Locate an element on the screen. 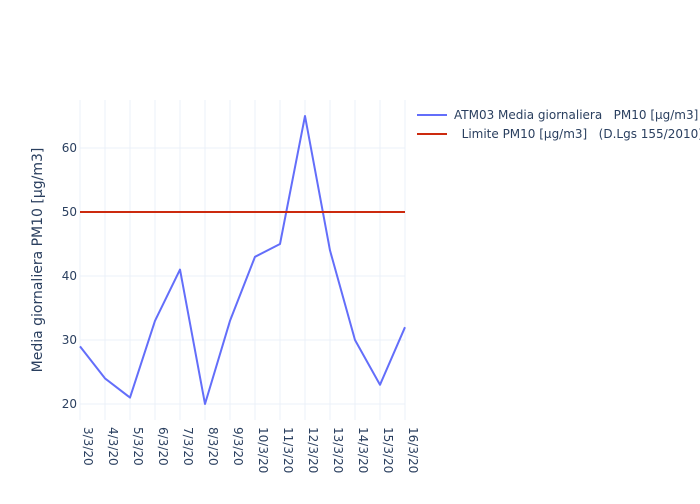 This screenshot has width=700, height=504. x-tick-label: 3/3/20 is located at coordinates (88, 446).